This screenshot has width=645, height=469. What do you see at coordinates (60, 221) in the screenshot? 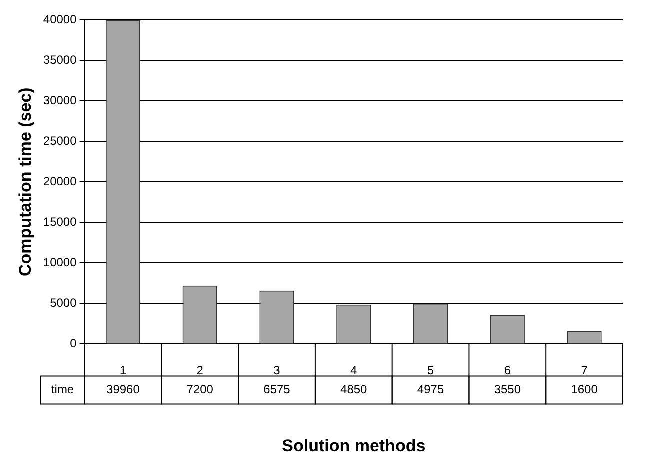
I see `y-tick-label: 15000` at bounding box center [60, 221].